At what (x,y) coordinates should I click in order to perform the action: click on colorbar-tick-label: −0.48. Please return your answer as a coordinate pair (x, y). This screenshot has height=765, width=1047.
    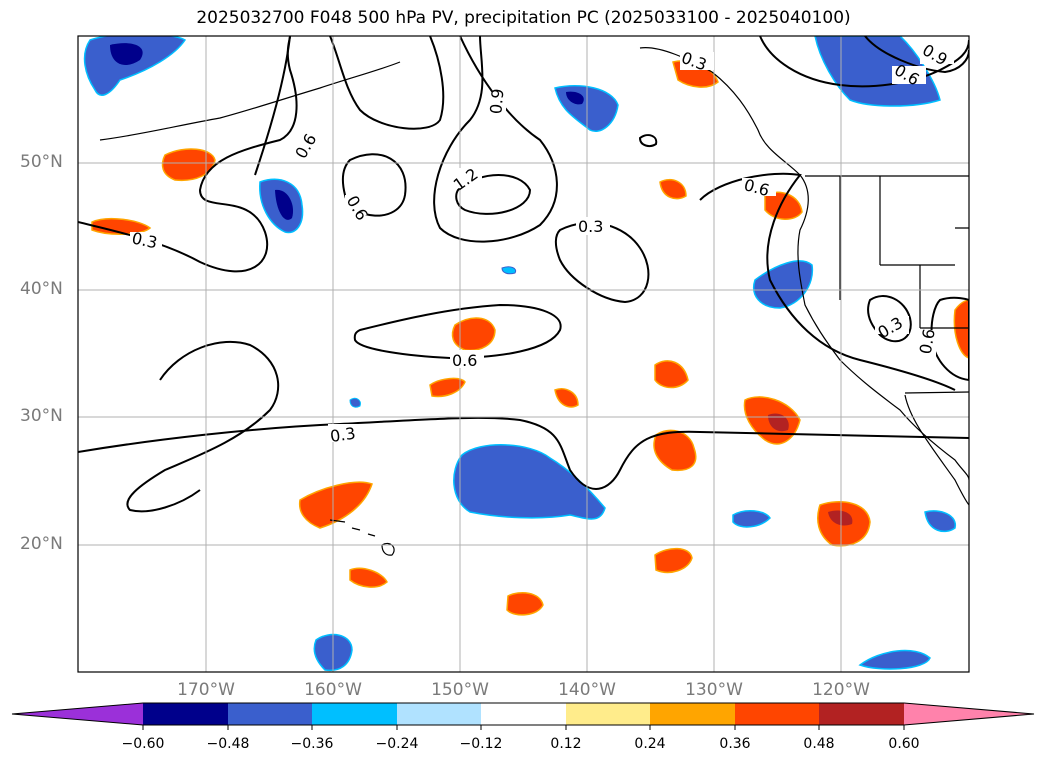
    Looking at the image, I should click on (228, 744).